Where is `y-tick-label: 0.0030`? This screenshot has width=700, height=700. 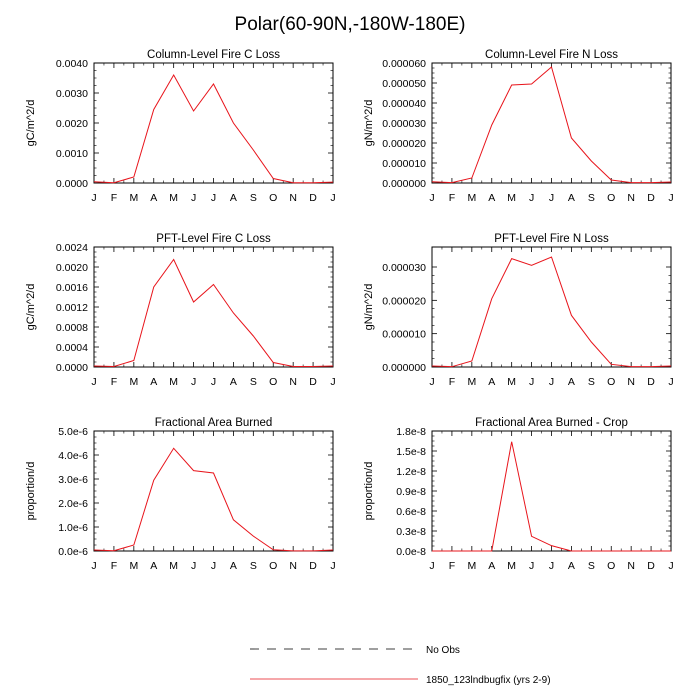 y-tick-label: 0.0030 is located at coordinates (72, 94).